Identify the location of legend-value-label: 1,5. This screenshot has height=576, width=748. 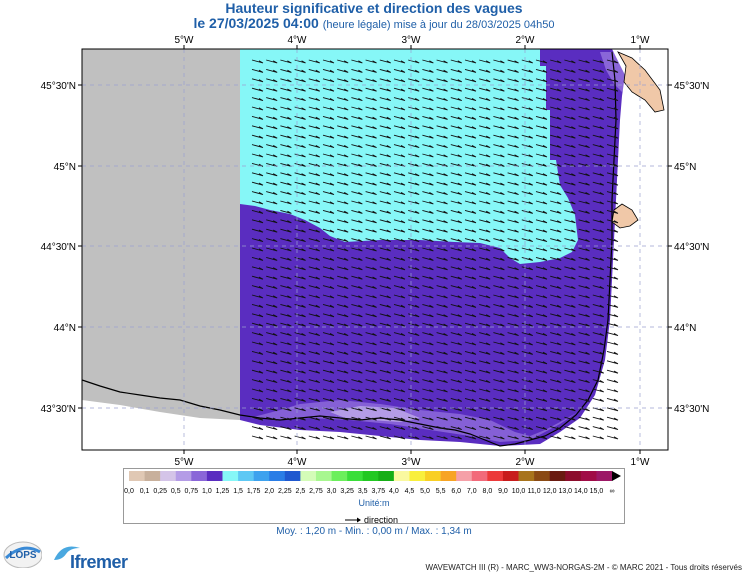
(238, 491).